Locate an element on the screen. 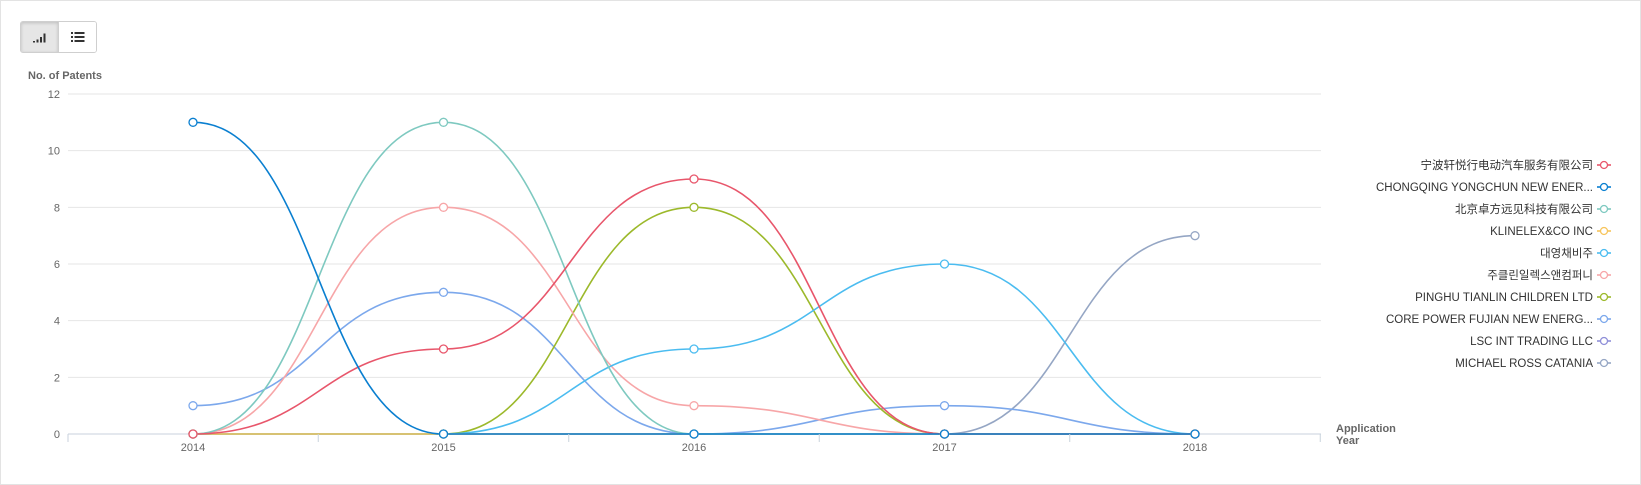 The image size is (1641, 485). x-tick-label: 2015 is located at coordinates (443, 448).